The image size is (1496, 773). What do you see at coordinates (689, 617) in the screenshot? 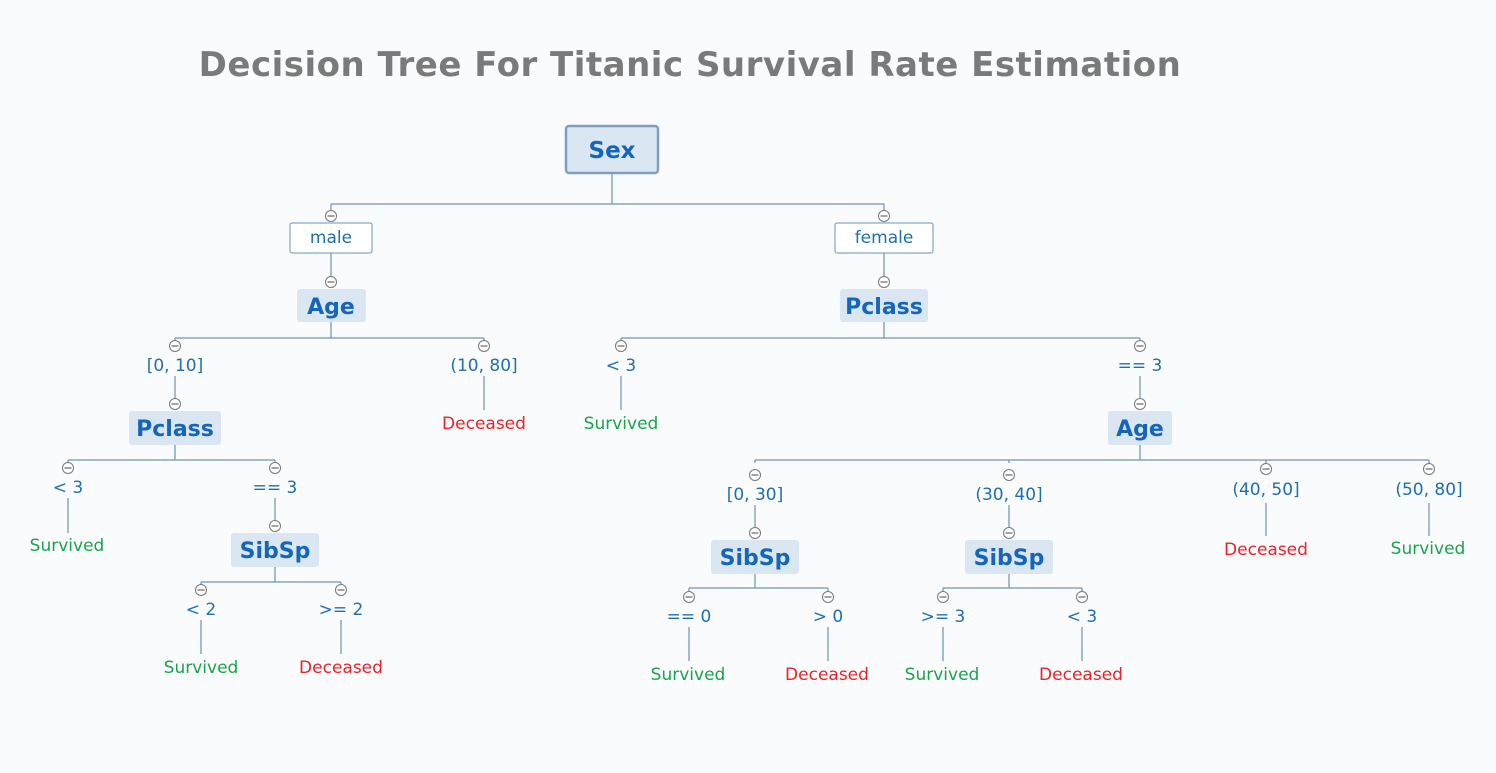
I see `branch-label: == 0` at bounding box center [689, 617].